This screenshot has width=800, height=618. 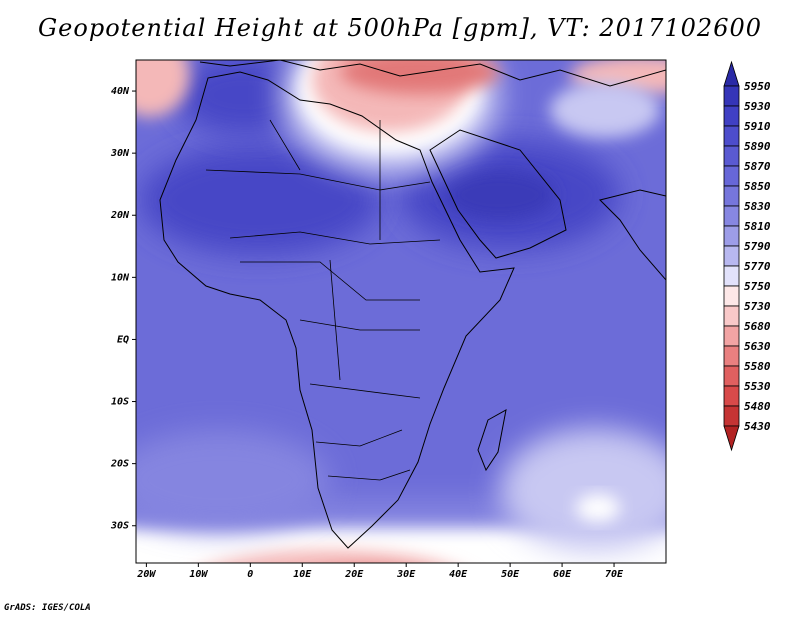 What do you see at coordinates (757, 286) in the screenshot?
I see `colorbar-label: 5750` at bounding box center [757, 286].